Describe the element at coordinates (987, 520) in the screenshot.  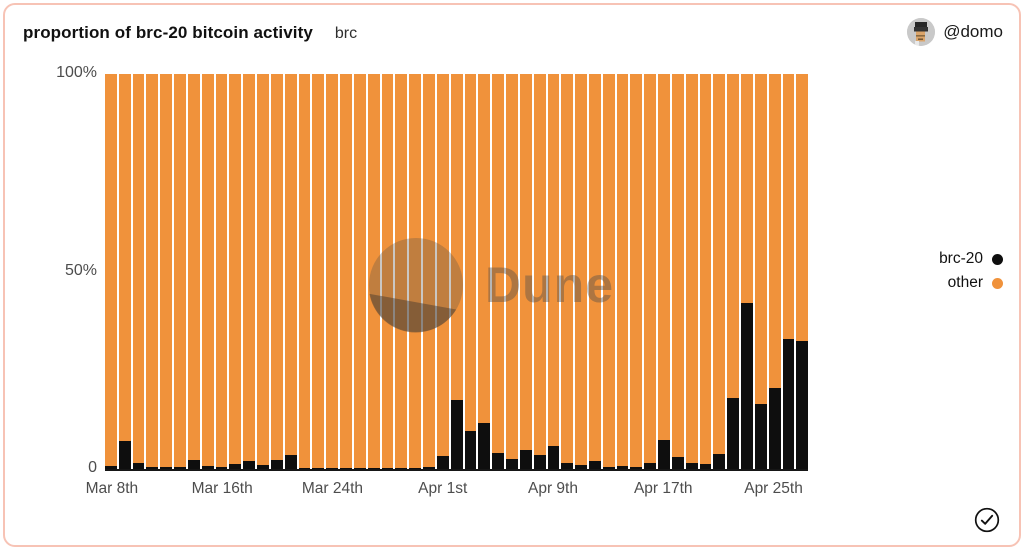
I see `check-circle-icon` at that location.